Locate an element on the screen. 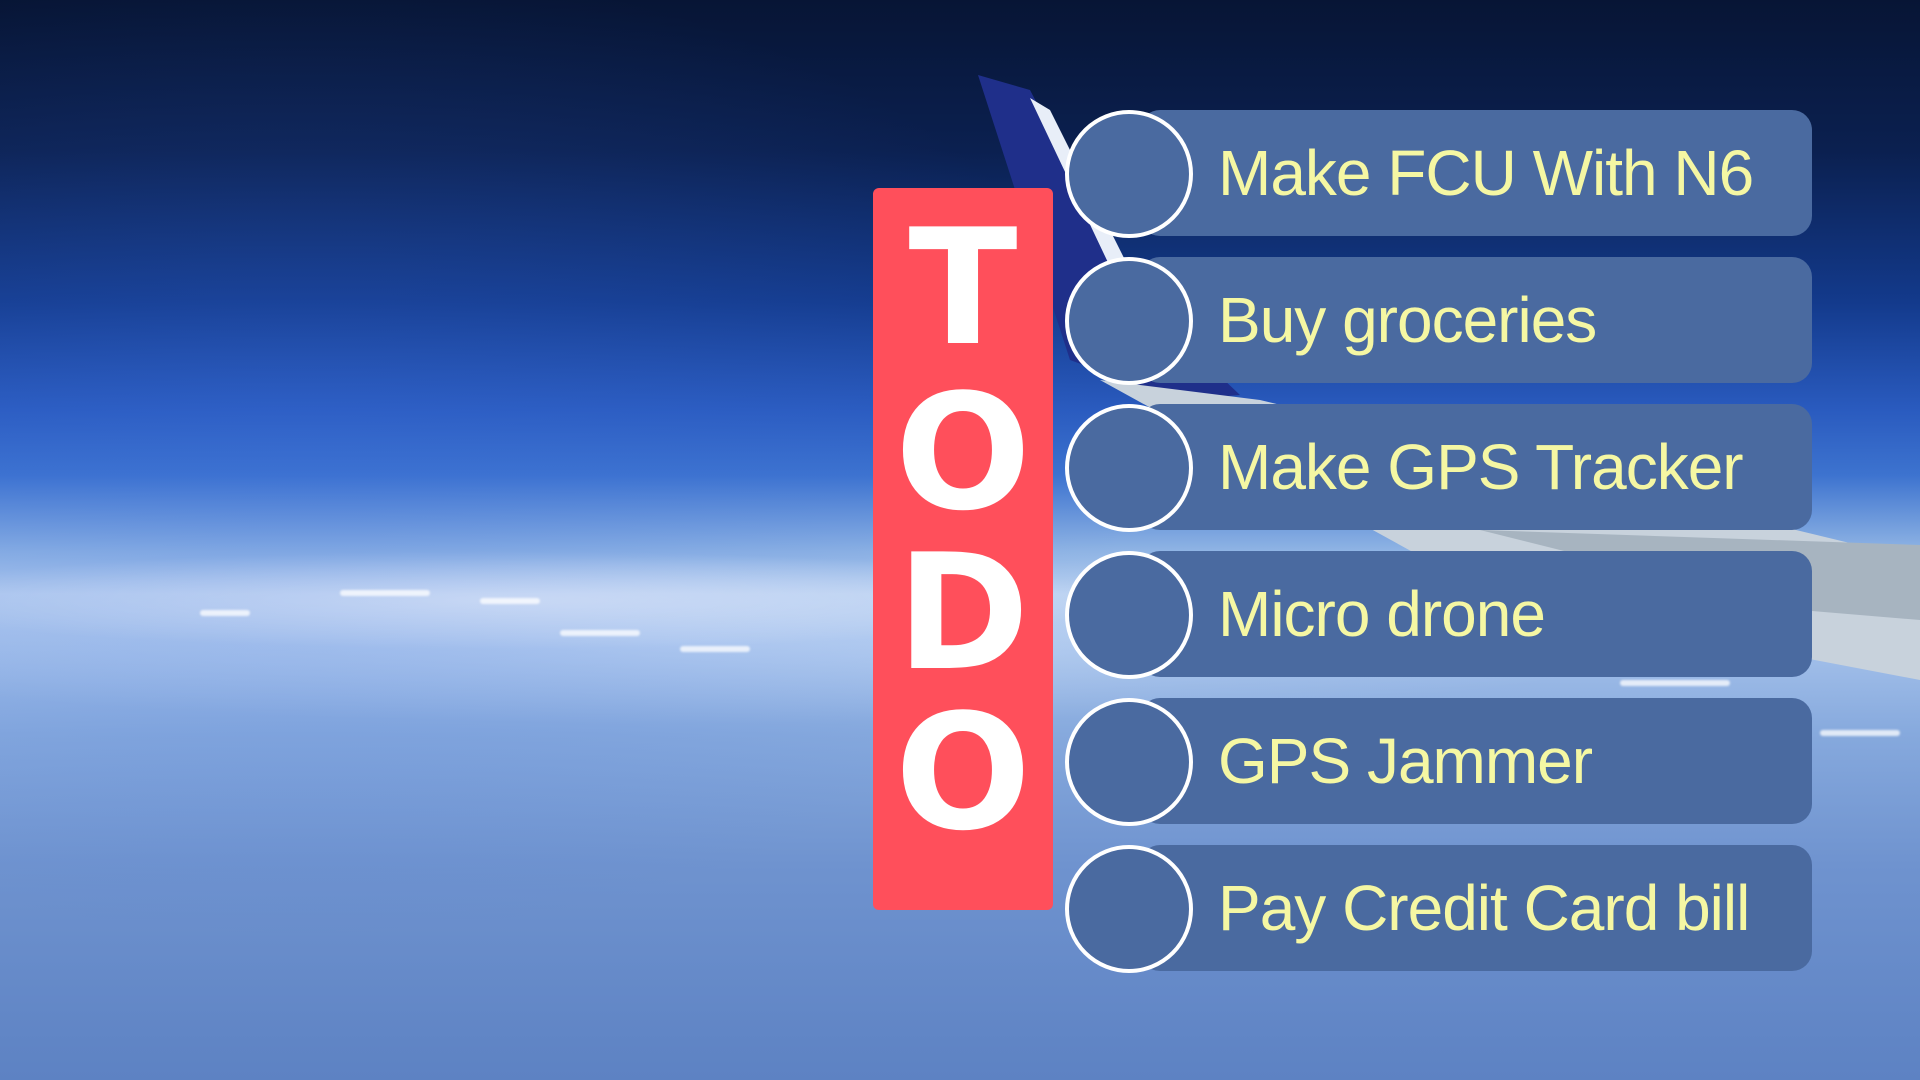 The width and height of the screenshot is (1920, 1080). task-item: Make GPS Tracker is located at coordinates (1438, 468).